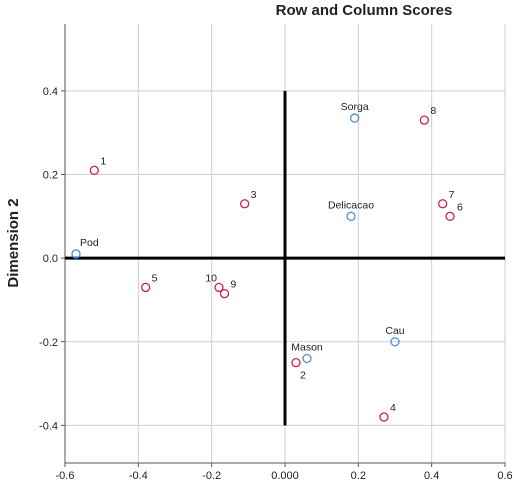 This screenshot has width=514, height=481. Describe the element at coordinates (307, 347) in the screenshot. I see `point-label-1-3: Mason` at that location.